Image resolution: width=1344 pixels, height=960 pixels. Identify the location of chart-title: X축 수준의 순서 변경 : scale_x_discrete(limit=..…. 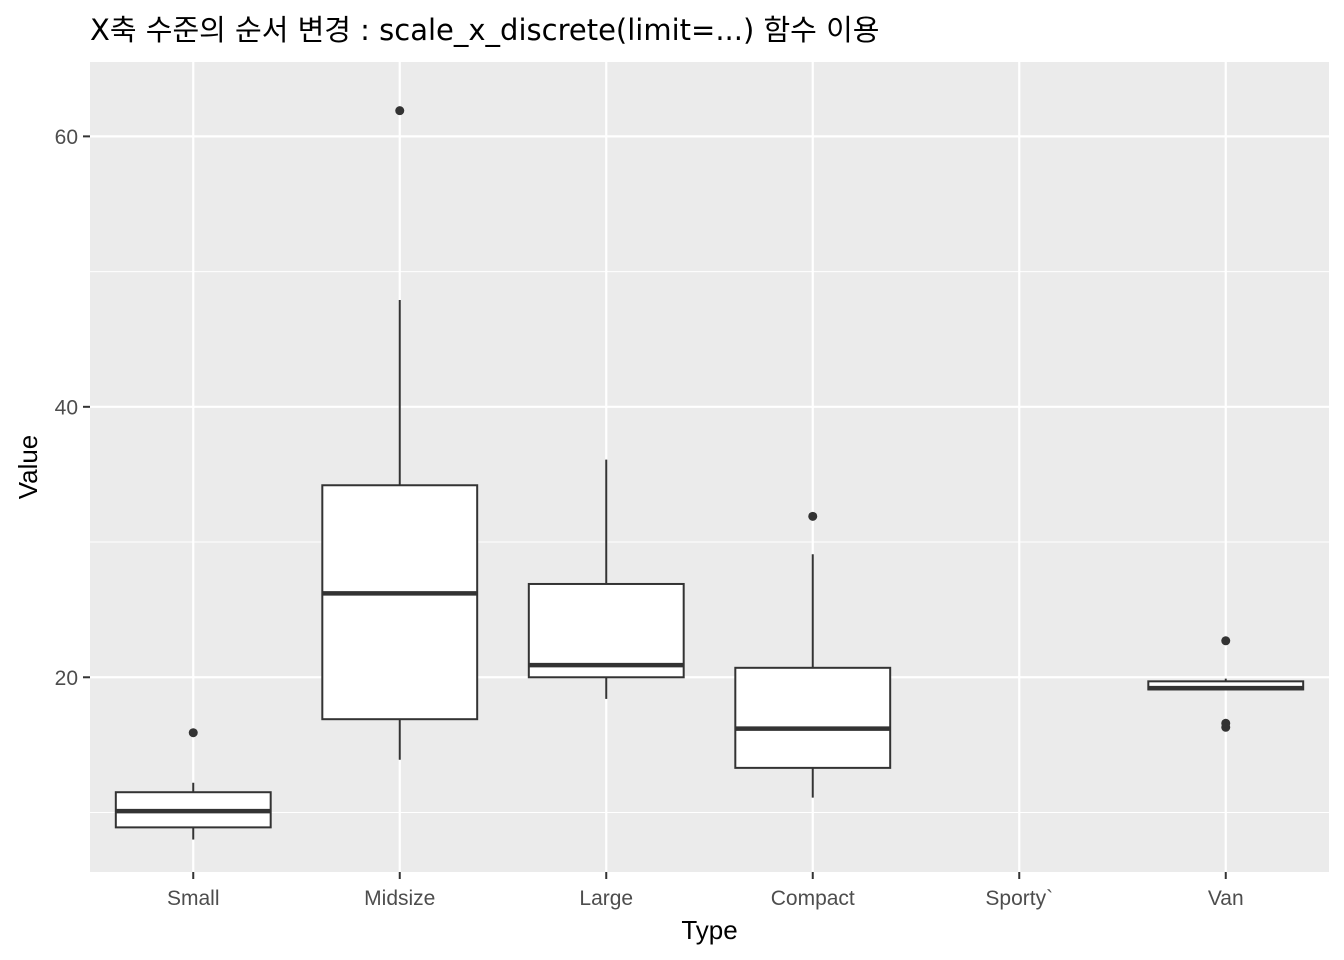
(484, 30).